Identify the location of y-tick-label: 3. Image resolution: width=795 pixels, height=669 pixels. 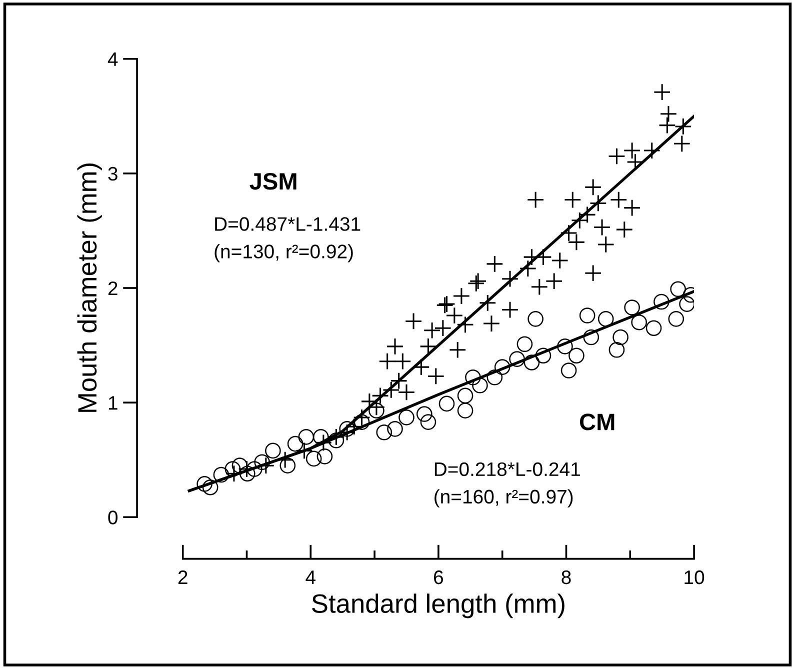
(113, 173).